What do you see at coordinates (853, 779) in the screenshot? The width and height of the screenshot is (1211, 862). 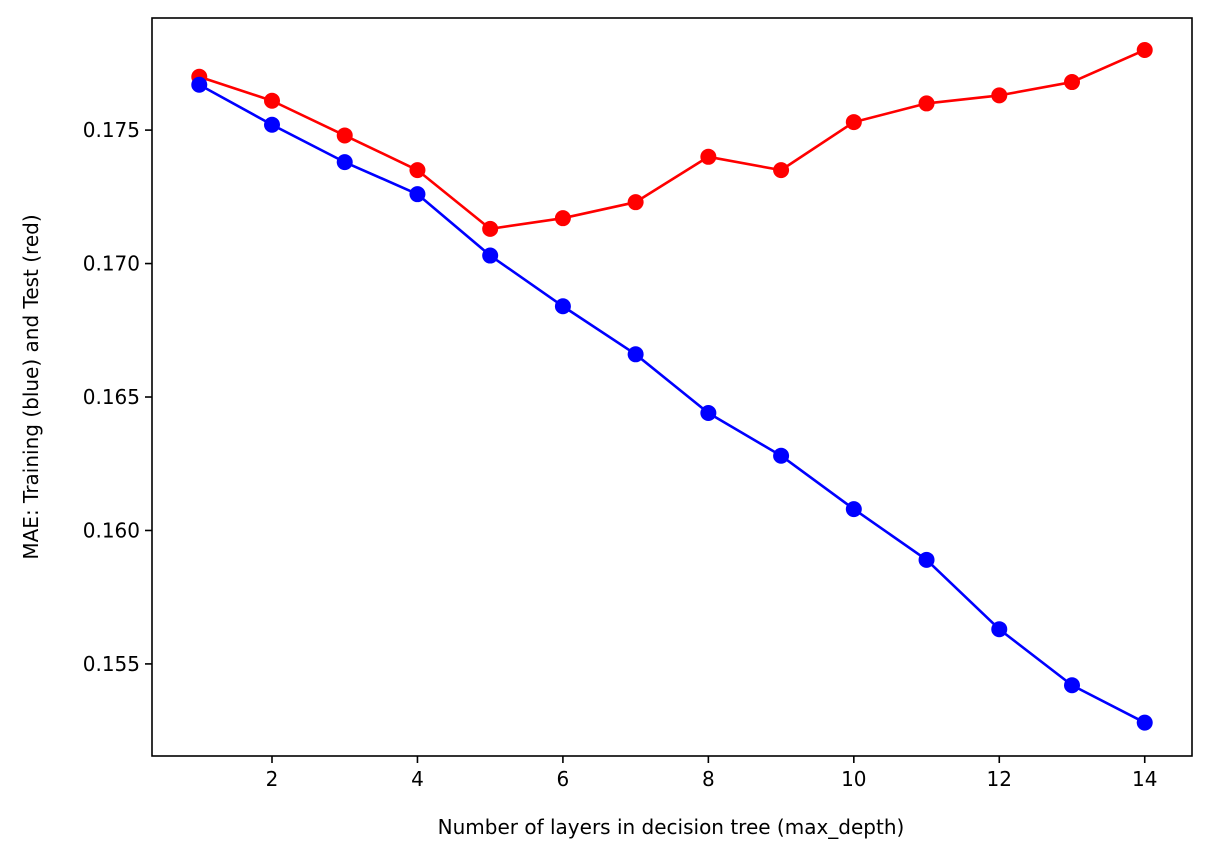 I see `x-tick-label: 10` at bounding box center [853, 779].